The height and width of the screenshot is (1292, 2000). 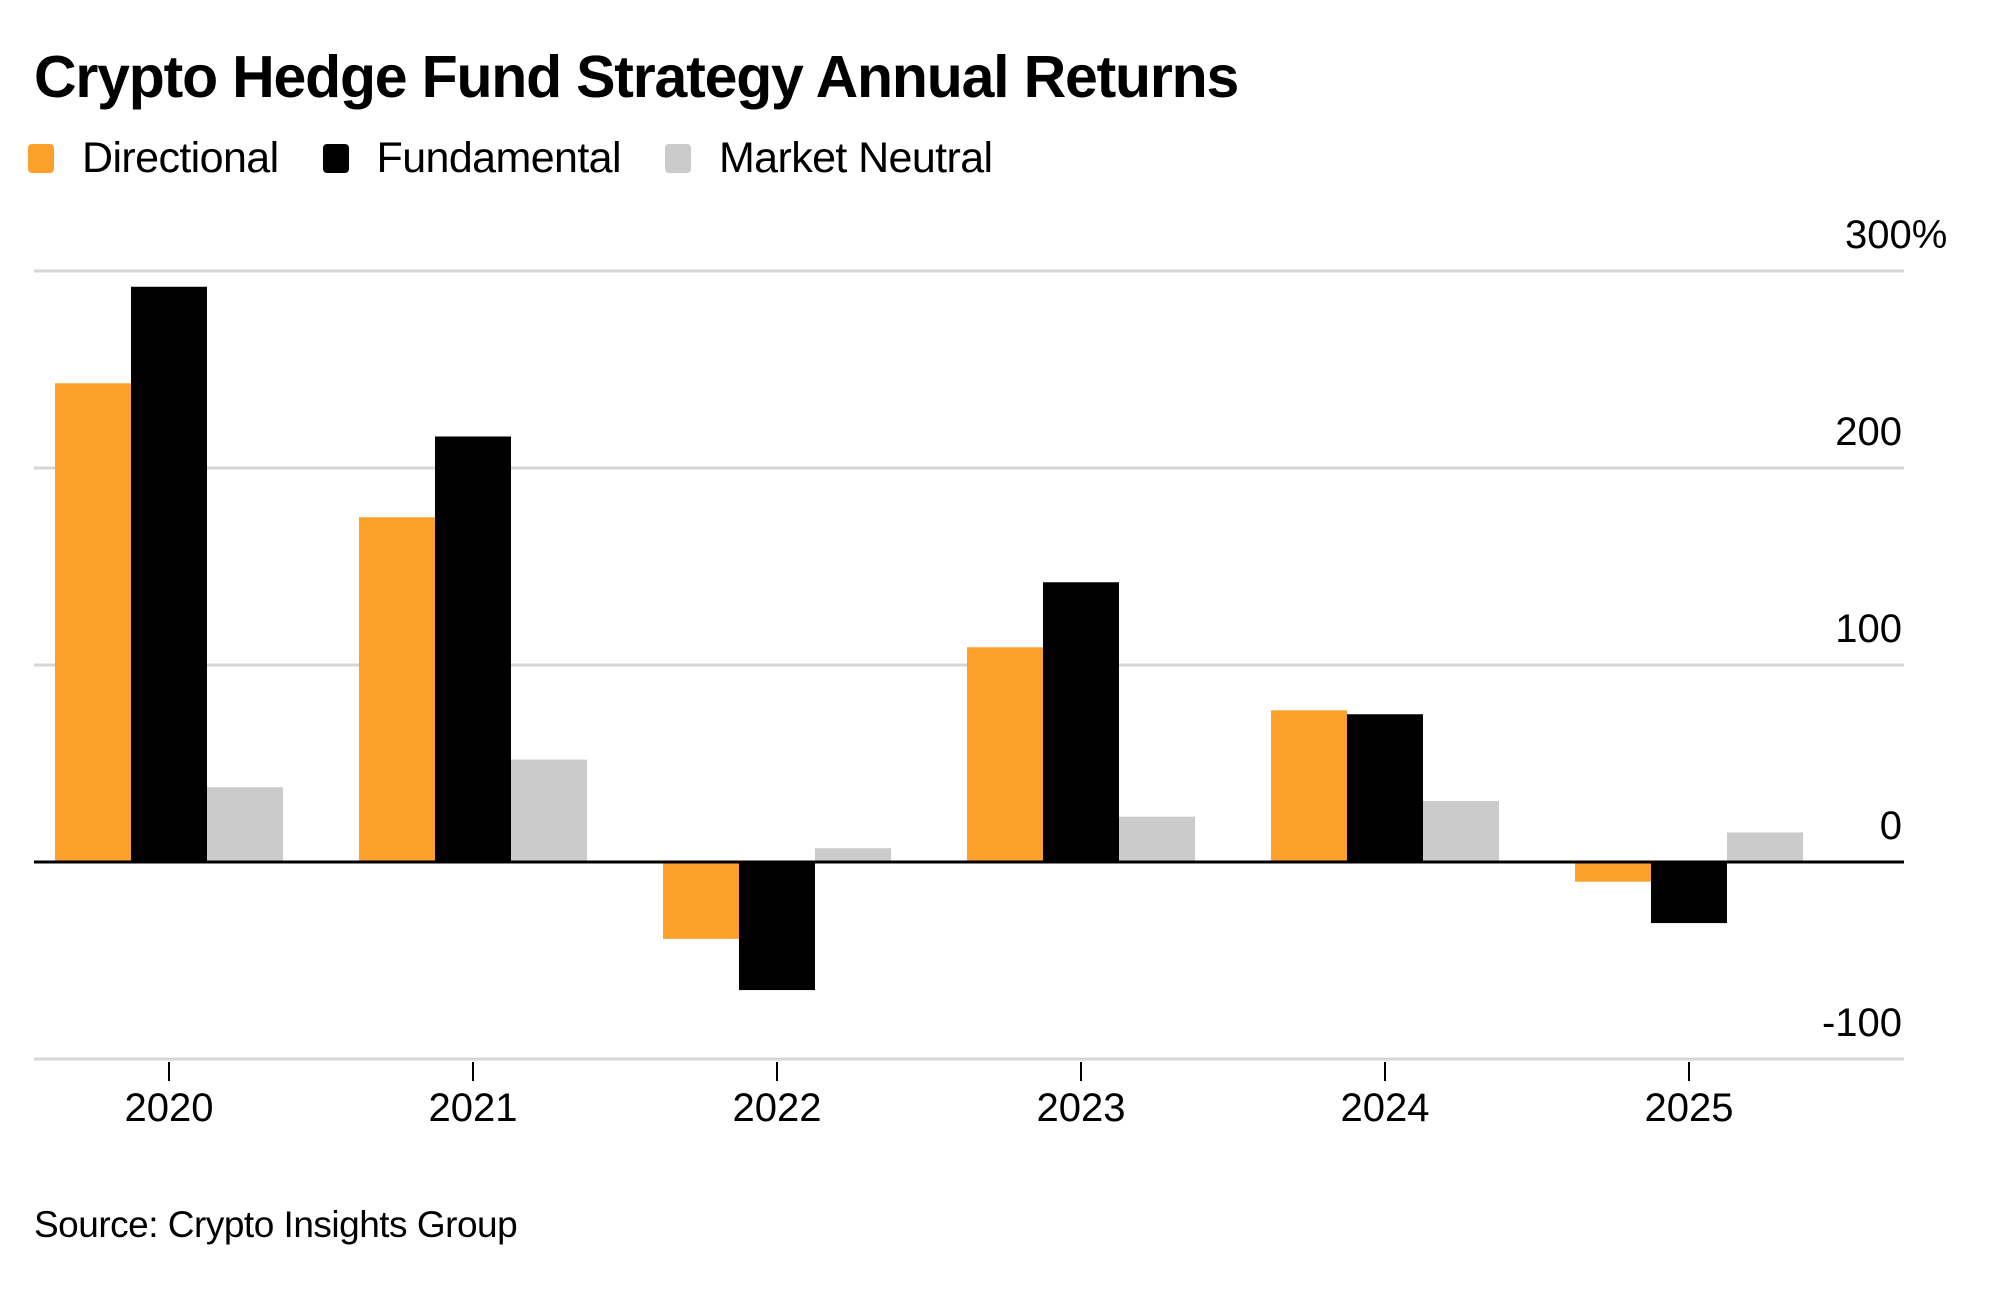 What do you see at coordinates (1868, 629) in the screenshot?
I see `y-tick-label: 100` at bounding box center [1868, 629].